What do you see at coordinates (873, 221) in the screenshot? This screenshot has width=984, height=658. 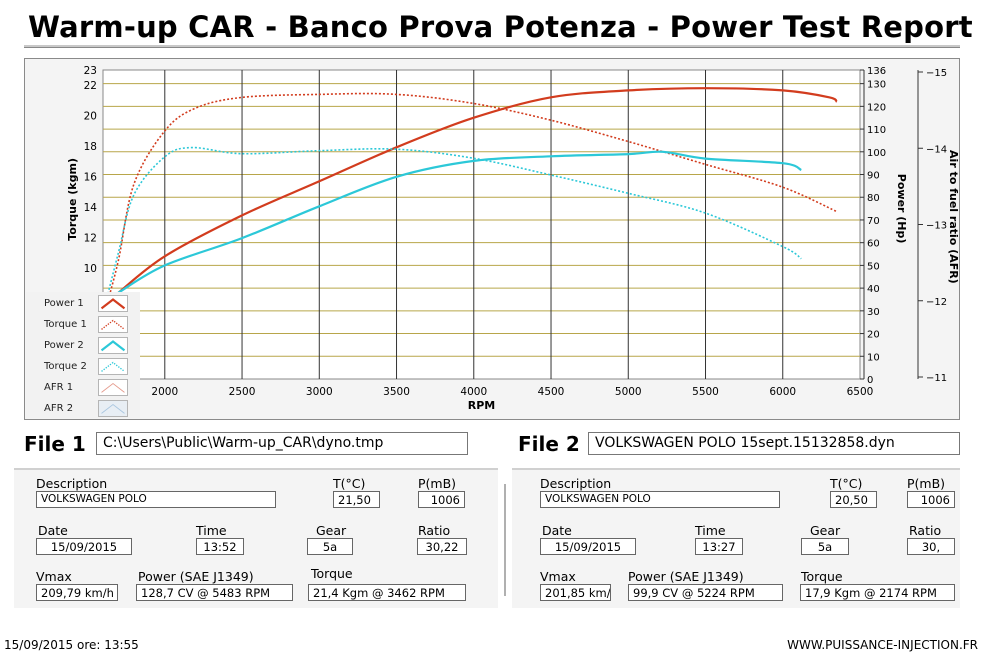 I see `power-tick-label: 70` at bounding box center [873, 221].